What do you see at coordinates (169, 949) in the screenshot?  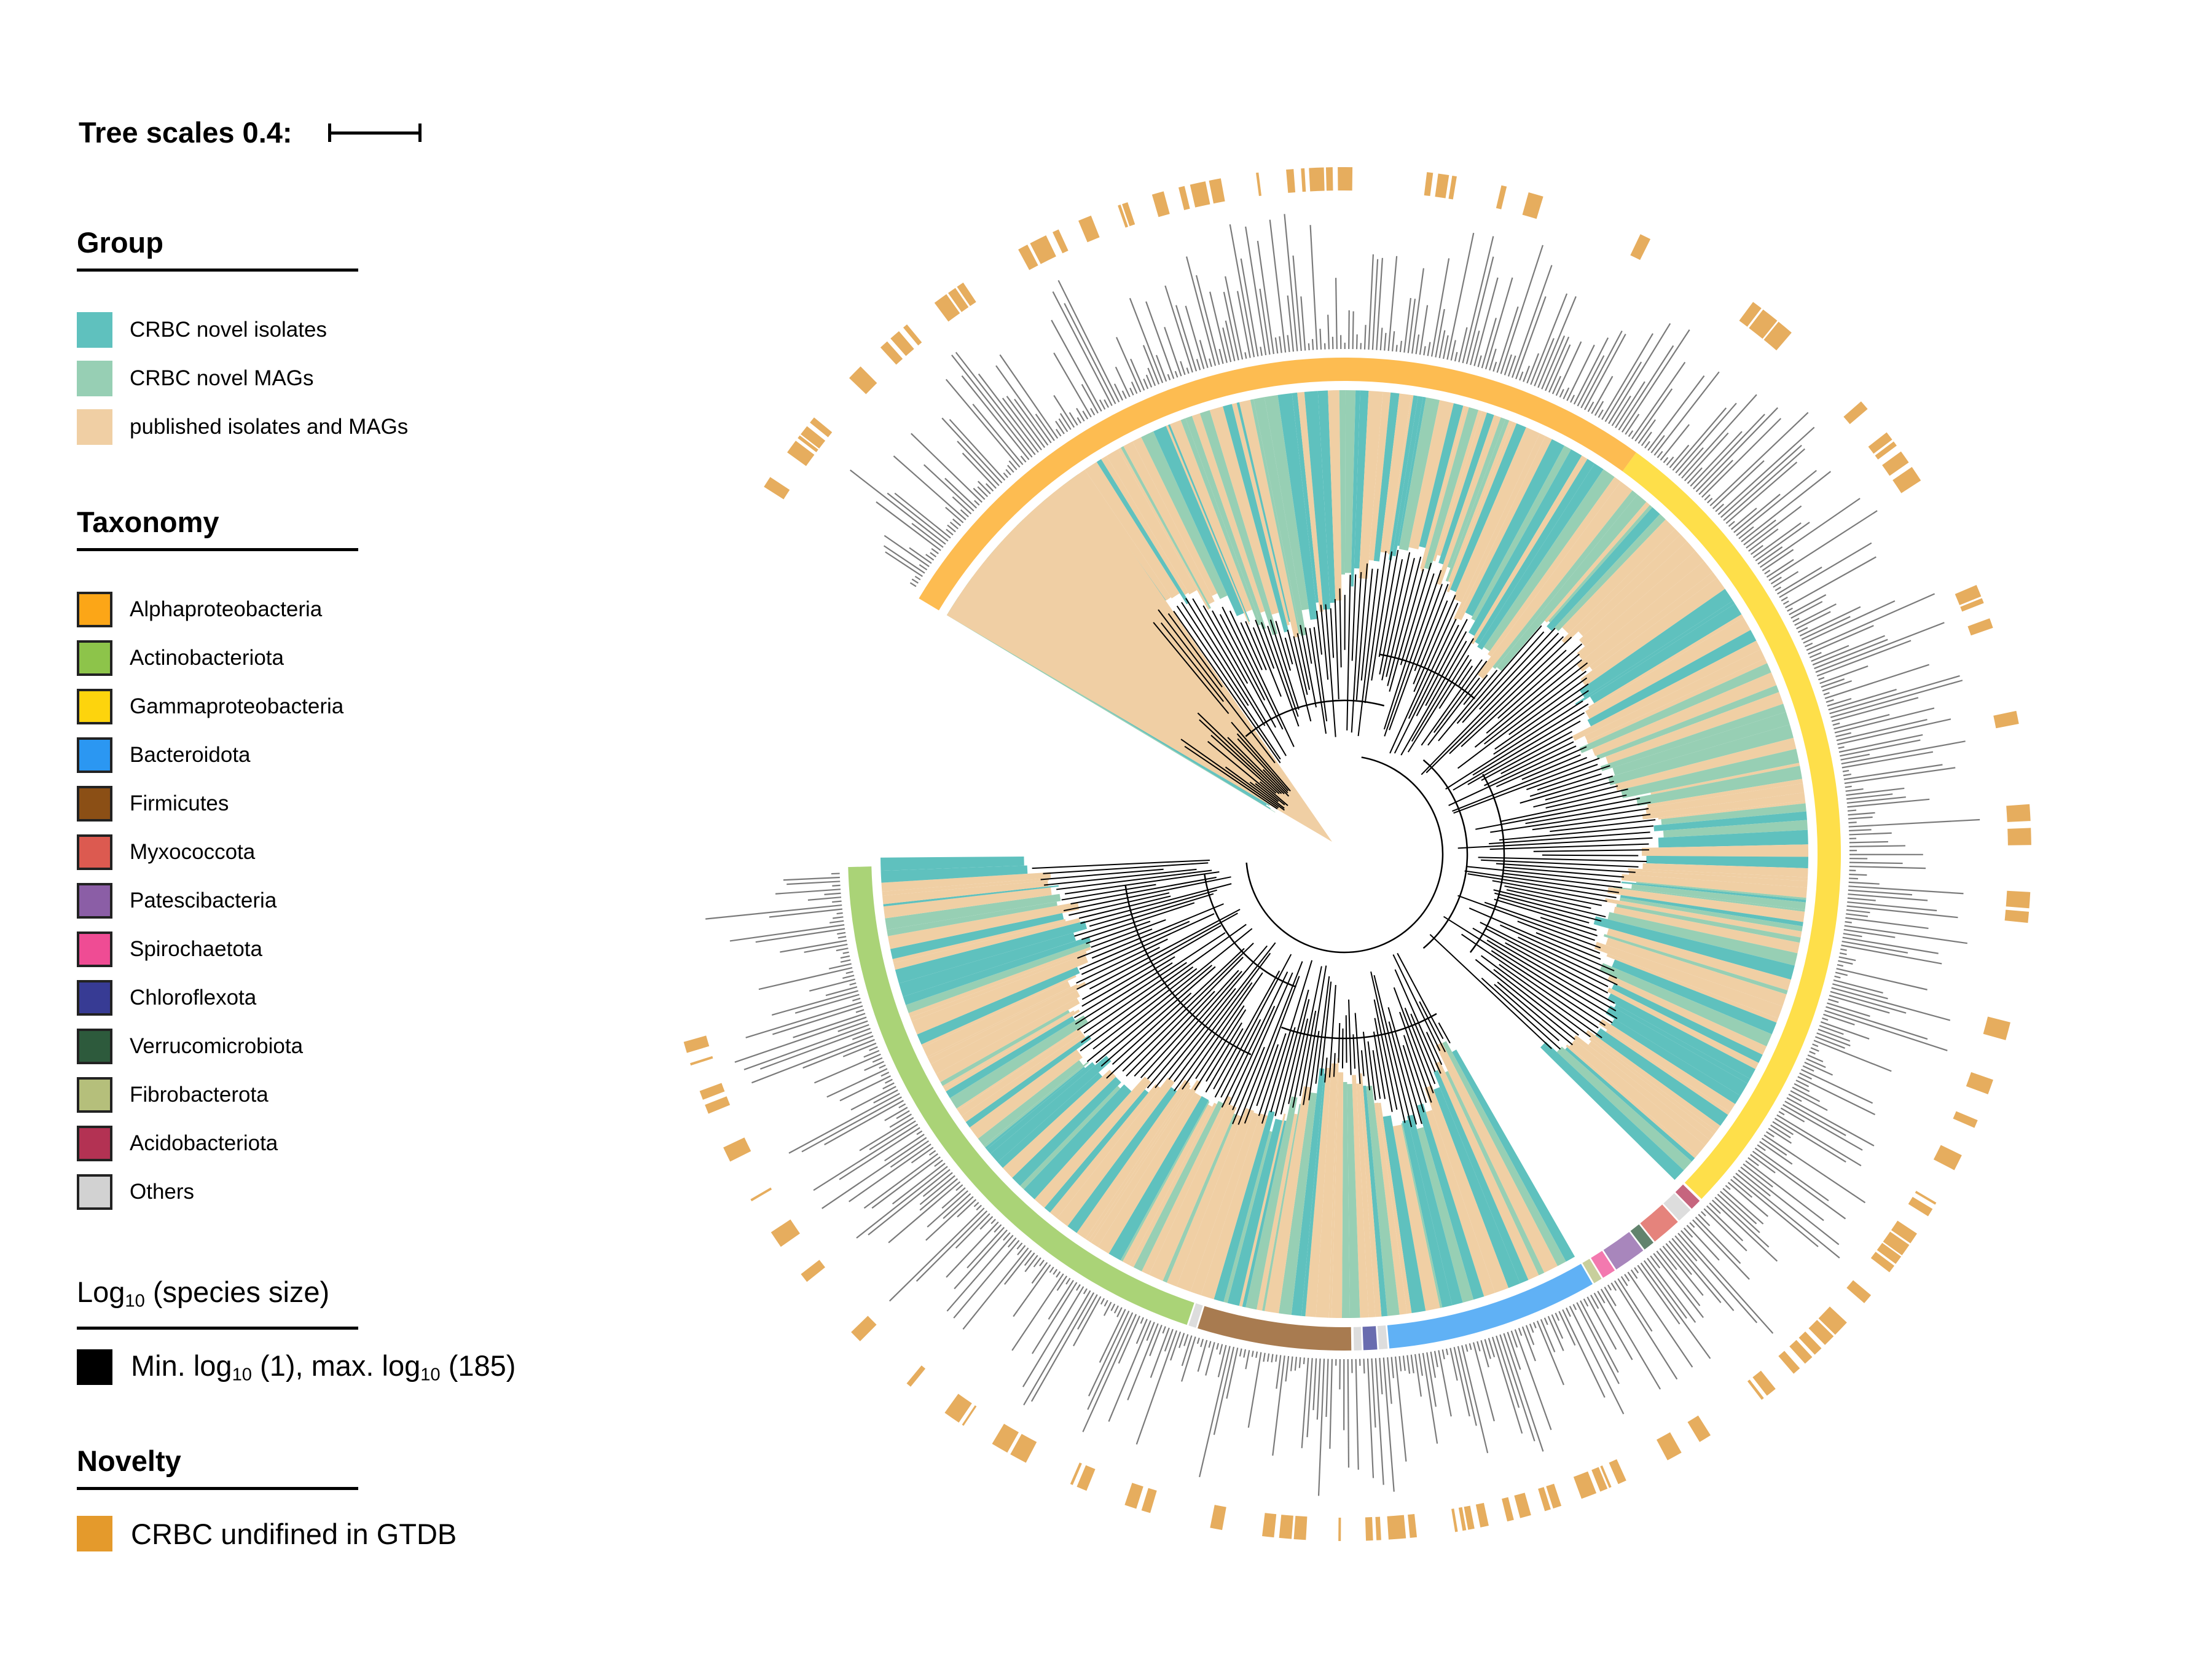 I see `taxonomy-item-spirochaetota: Spirochaetota` at bounding box center [169, 949].